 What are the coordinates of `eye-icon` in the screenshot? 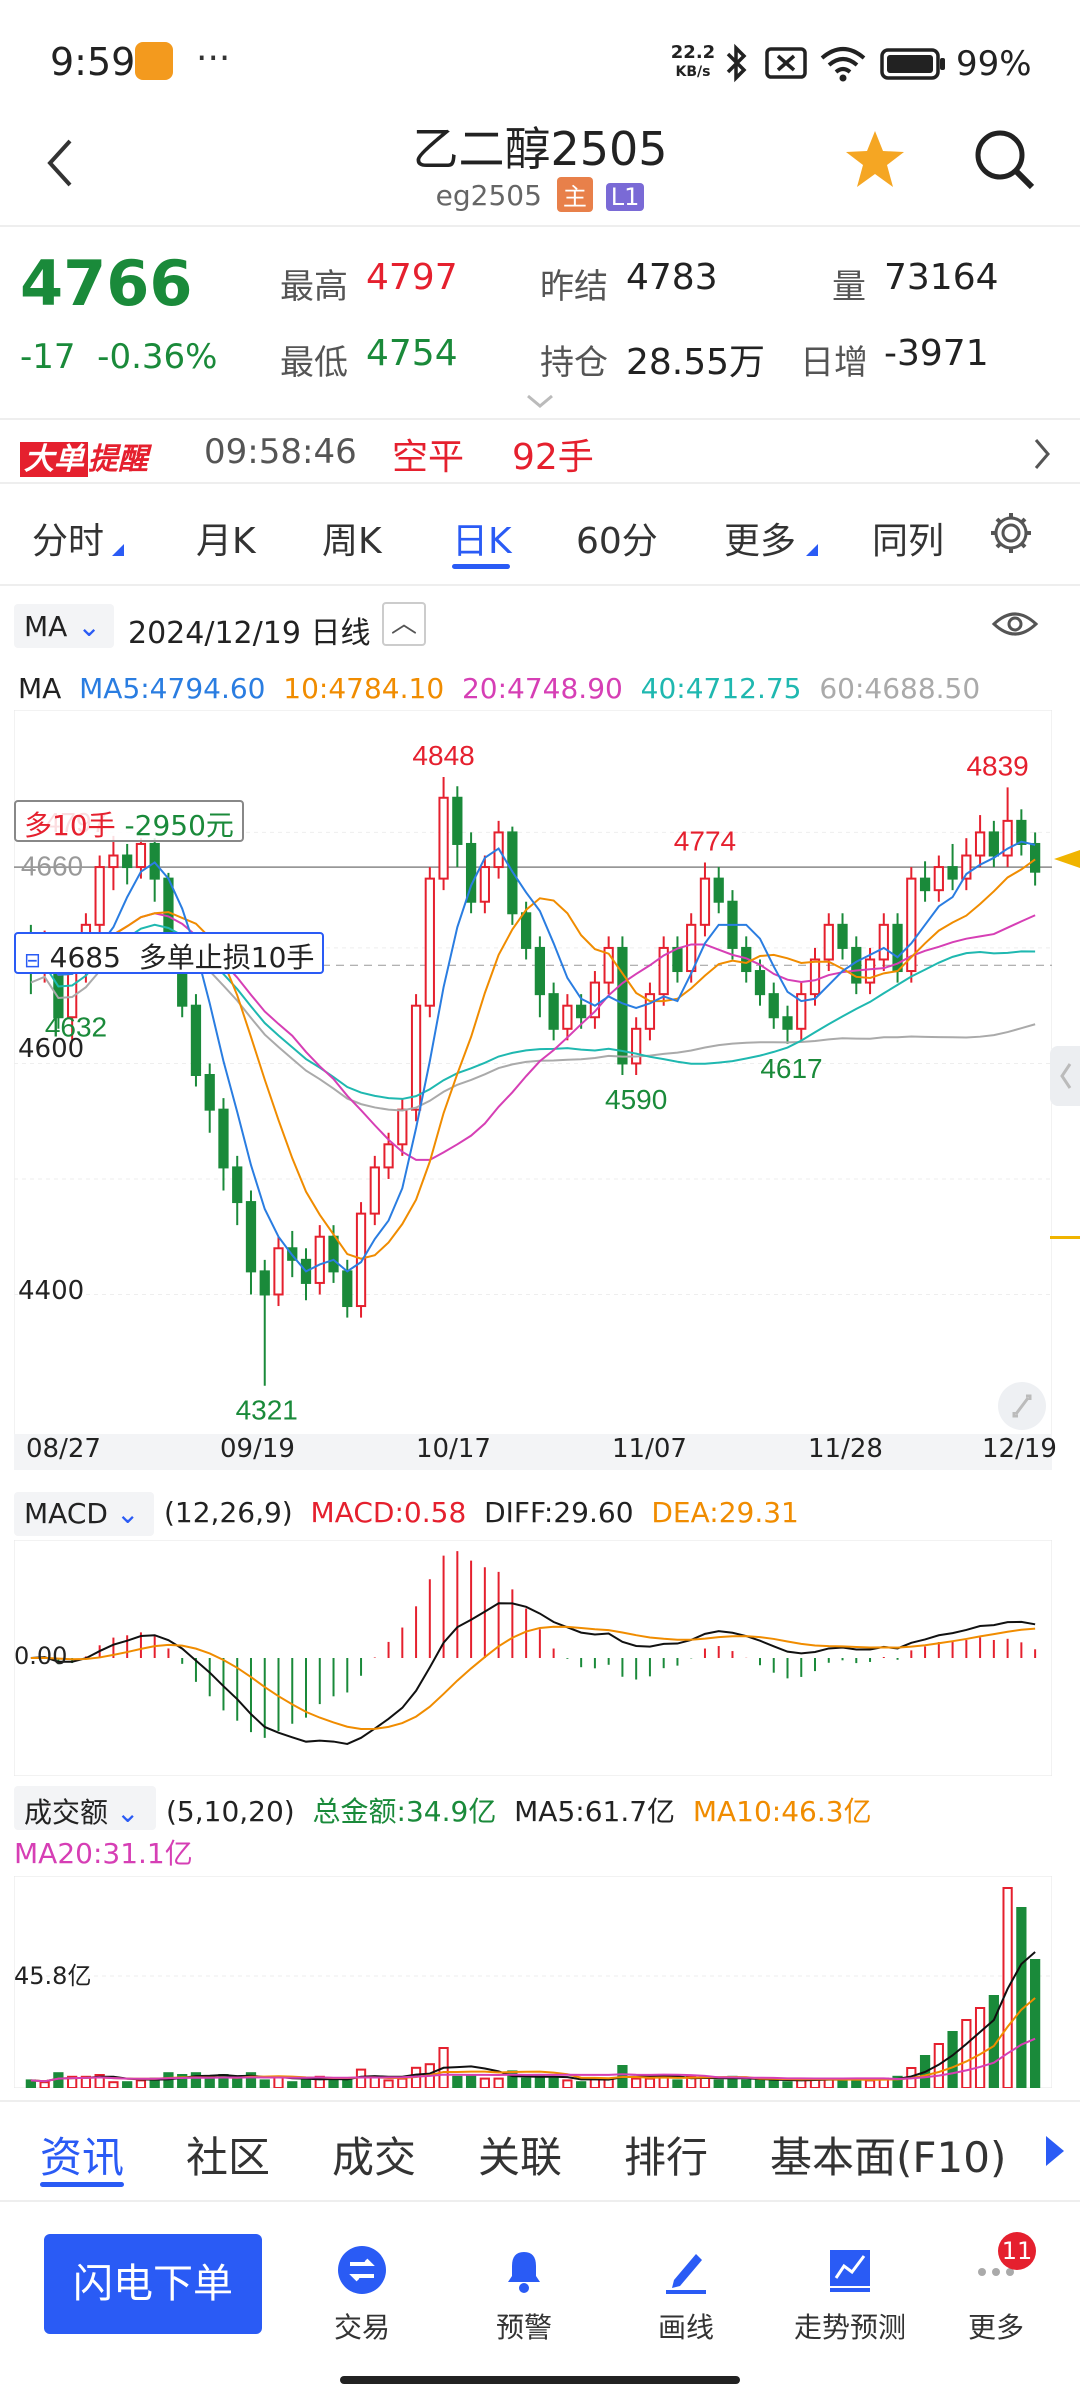 It's located at (1015, 624).